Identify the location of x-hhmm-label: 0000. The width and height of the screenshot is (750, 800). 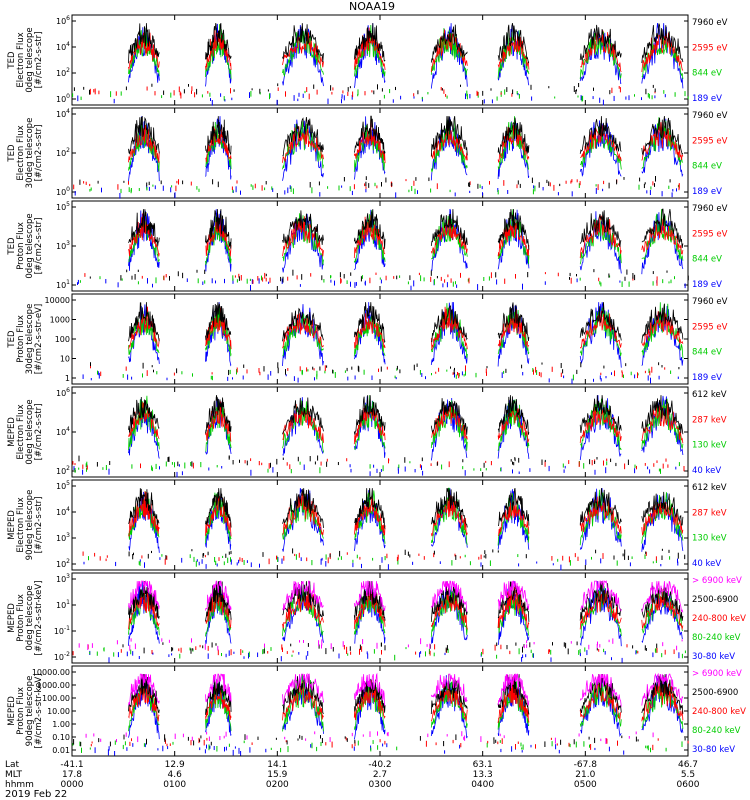
(72, 785).